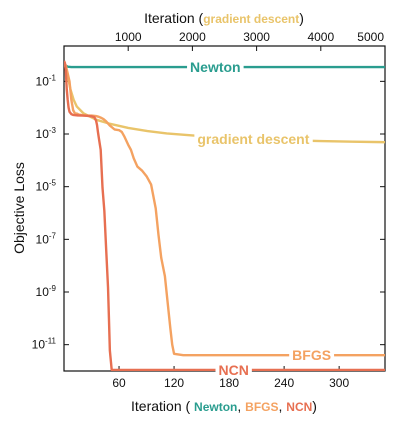 This screenshot has height=425, width=411. Describe the element at coordinates (119, 383) in the screenshot. I see `x-tick-label-bottom: 60` at that location.